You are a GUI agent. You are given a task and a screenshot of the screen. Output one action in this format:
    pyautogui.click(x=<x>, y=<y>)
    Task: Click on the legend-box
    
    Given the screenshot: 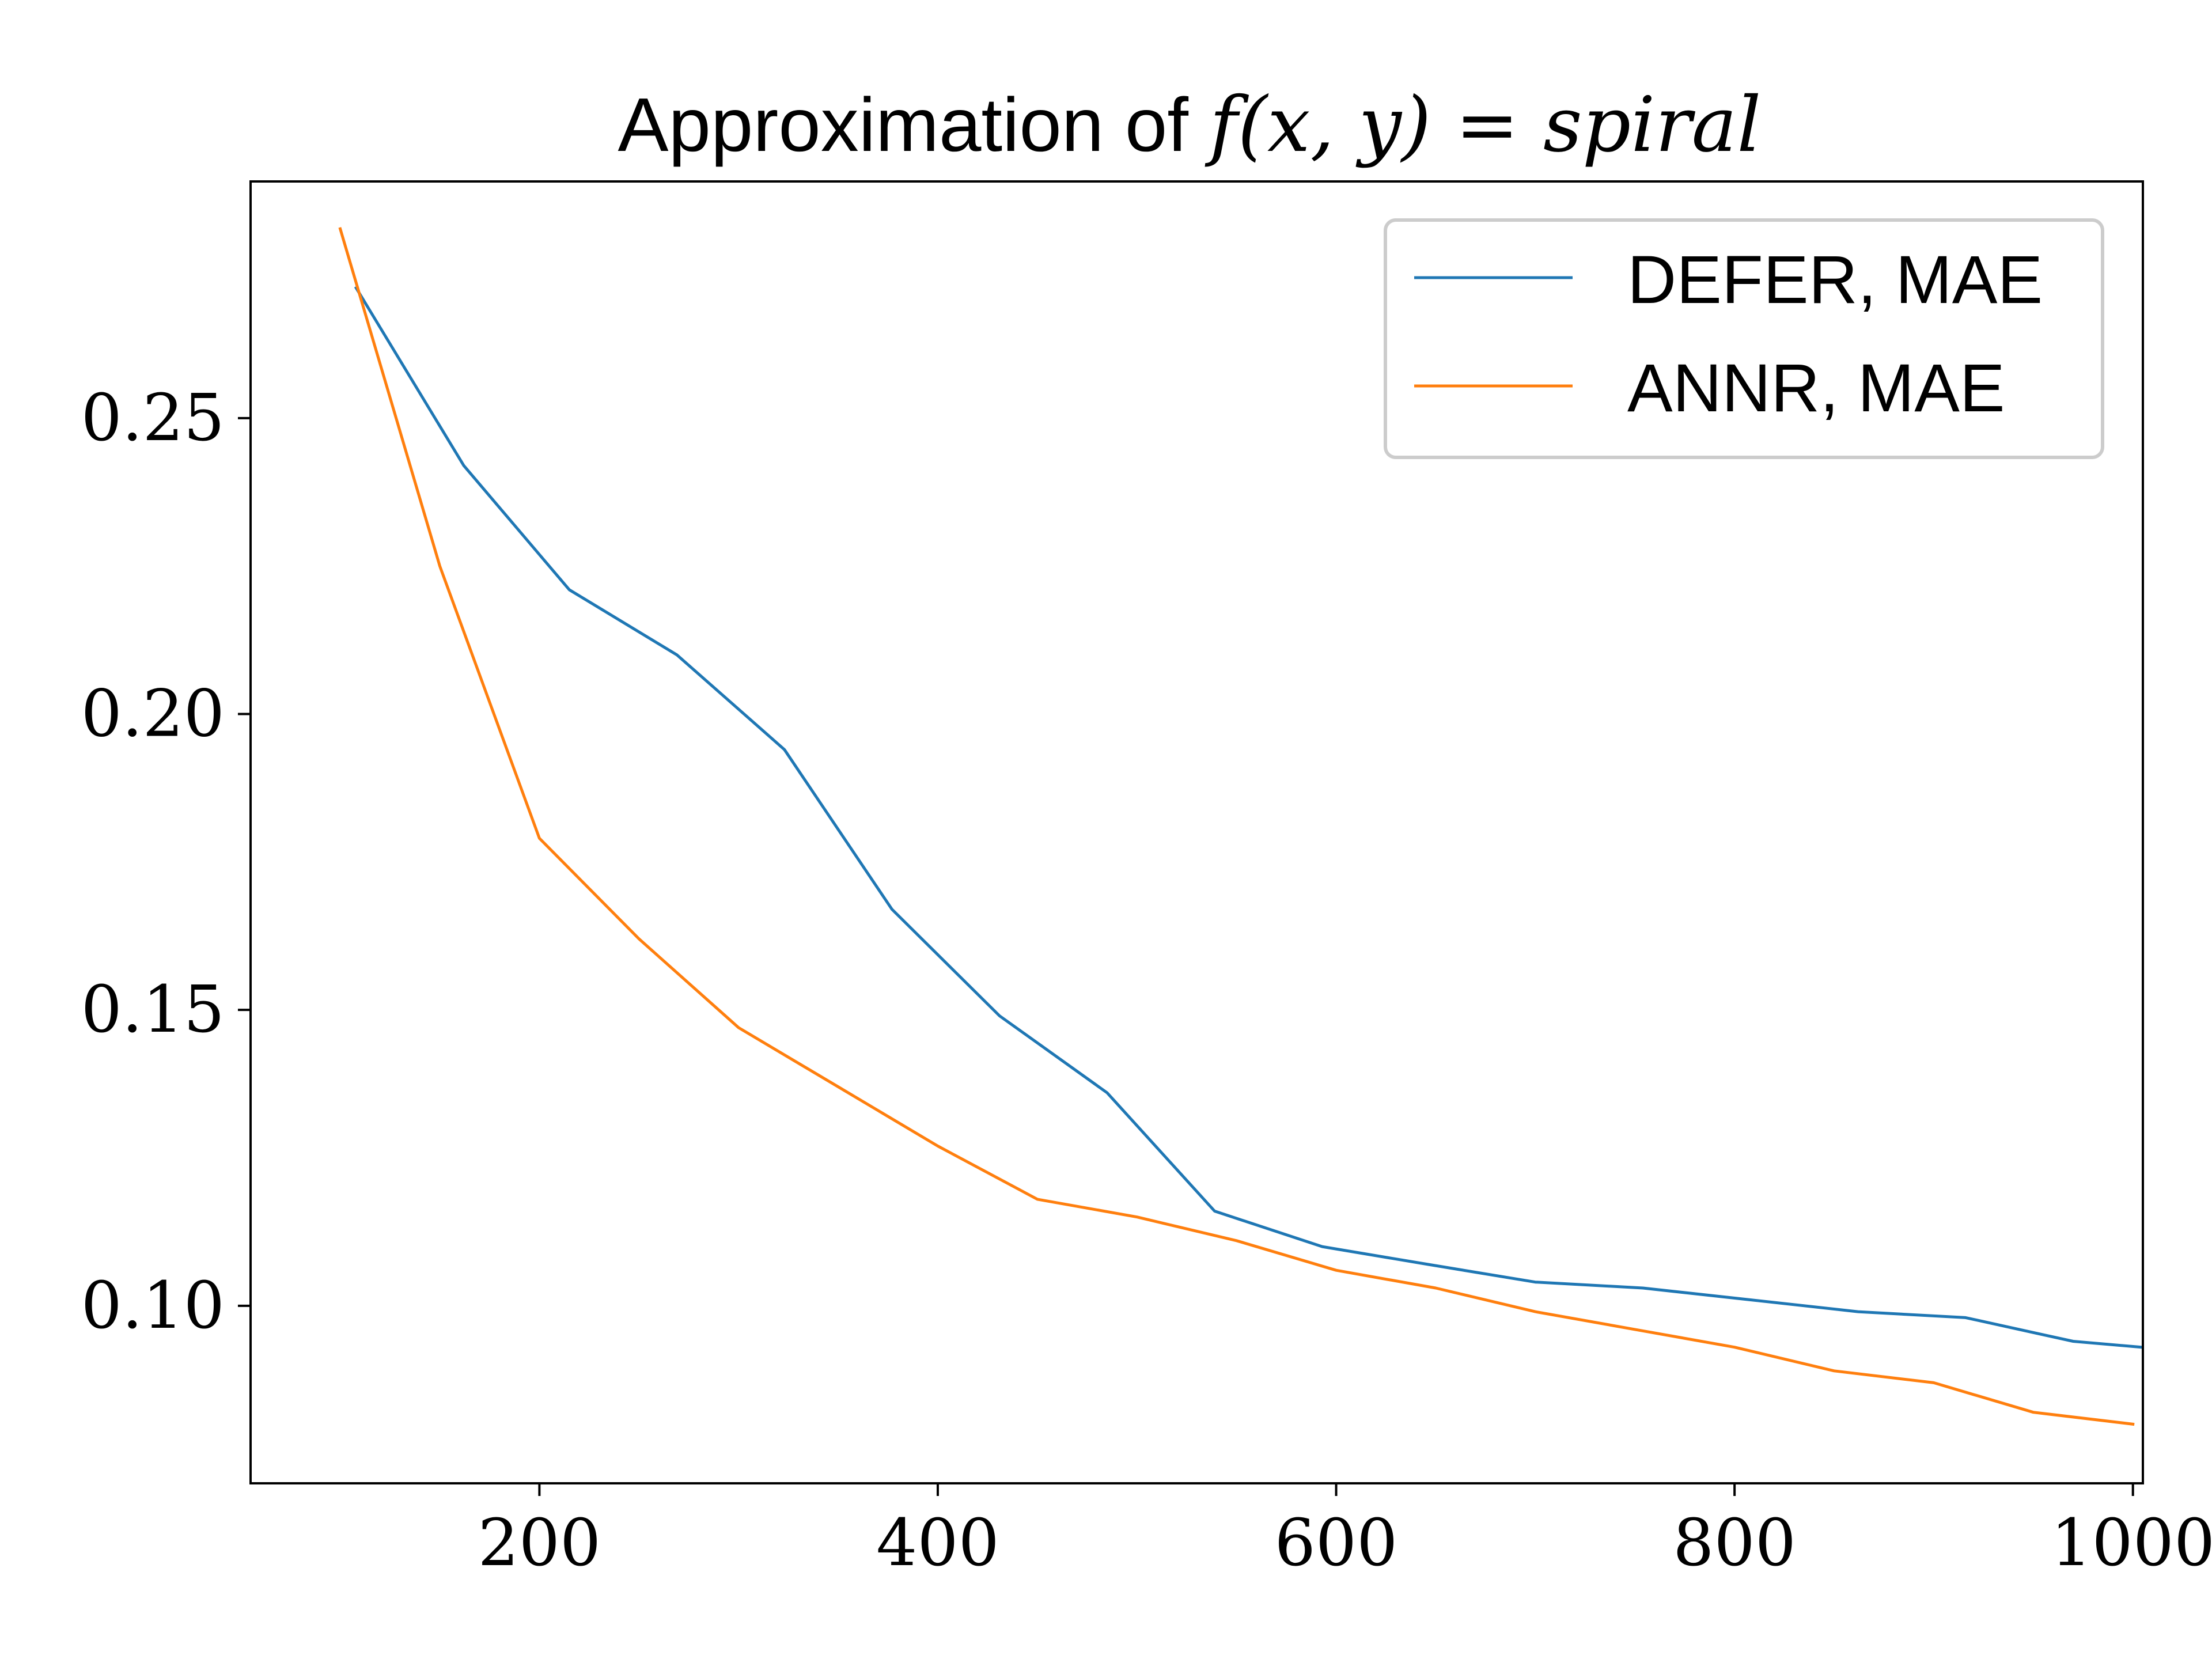 What is the action you would take?
    pyautogui.click(x=1744, y=338)
    